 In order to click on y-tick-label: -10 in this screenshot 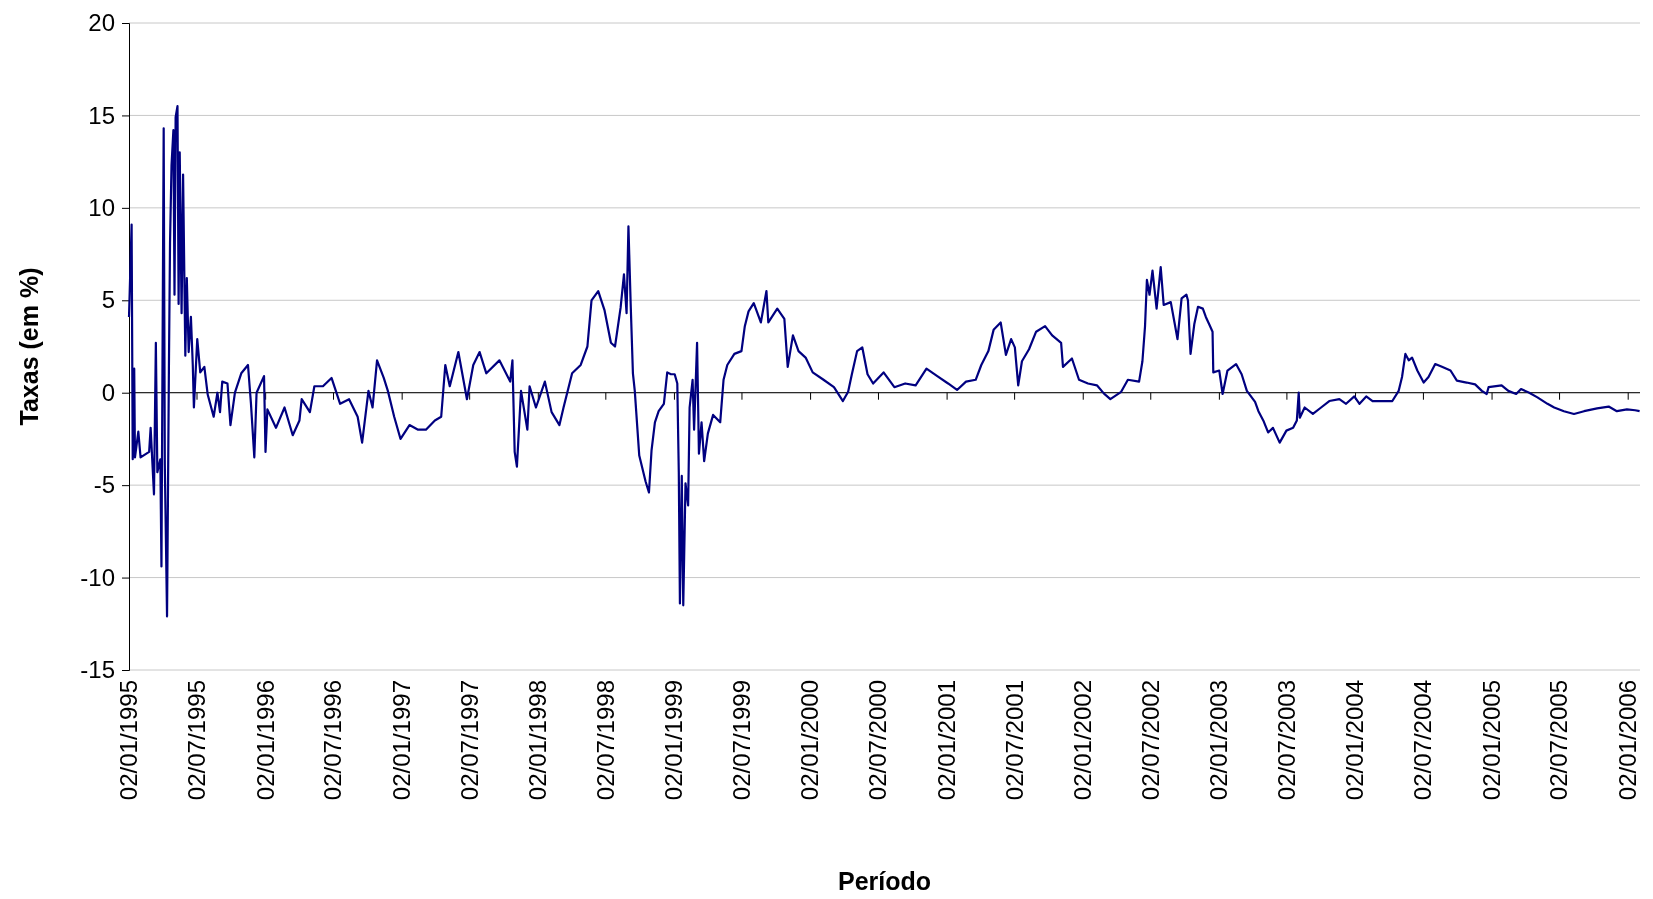, I will do `click(97, 577)`.